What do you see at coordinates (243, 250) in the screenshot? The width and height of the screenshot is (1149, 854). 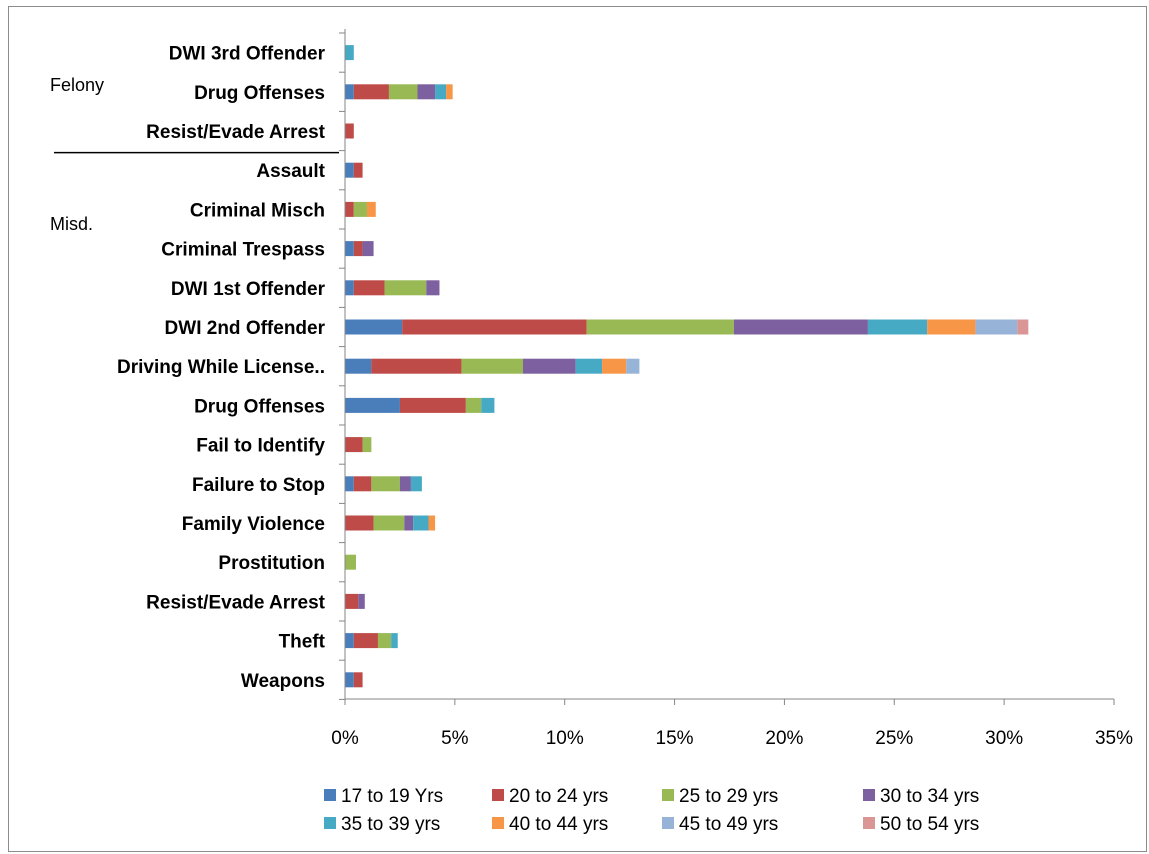 I see `category-label: Criminal Trespass` at bounding box center [243, 250].